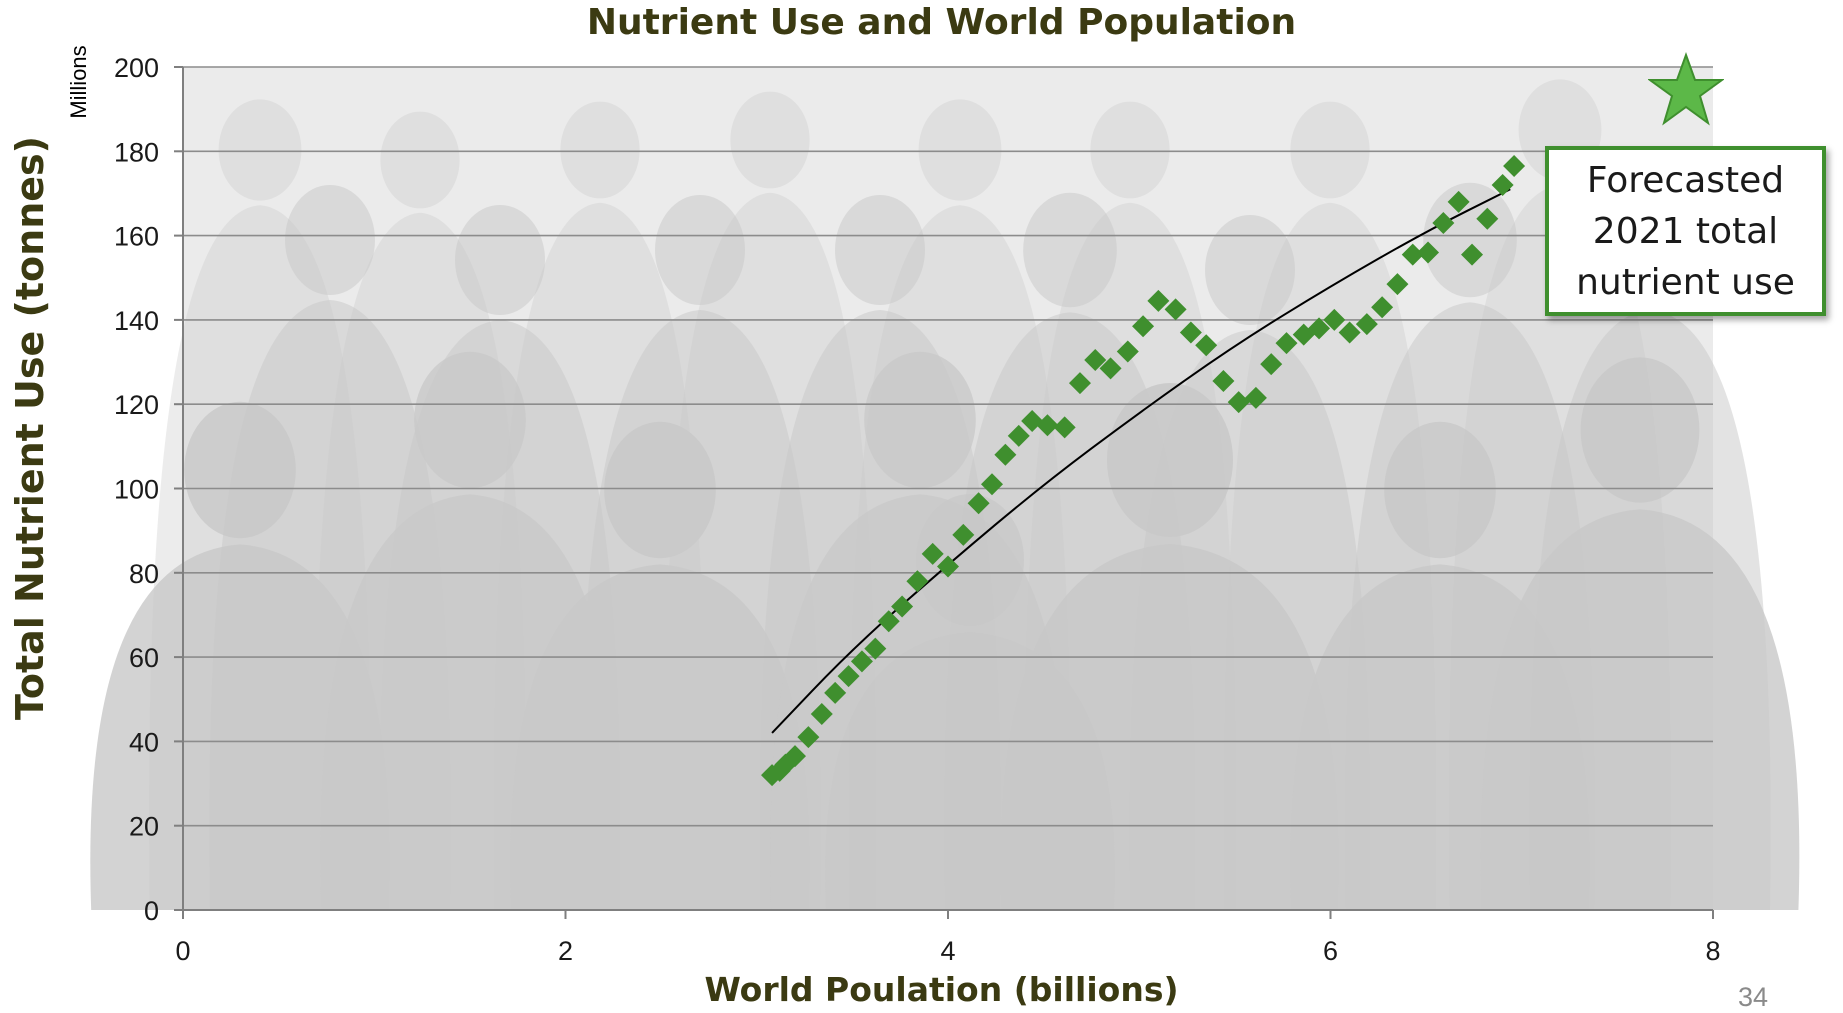 The height and width of the screenshot is (1013, 1843). What do you see at coordinates (79, 81) in the screenshot?
I see `y-axis-units: Millions` at bounding box center [79, 81].